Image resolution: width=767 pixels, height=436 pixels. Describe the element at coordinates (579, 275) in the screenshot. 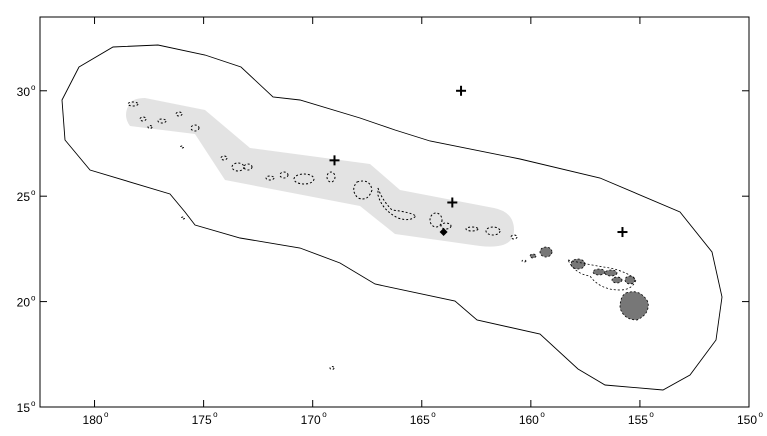

I see `main-islands-shelf` at that location.